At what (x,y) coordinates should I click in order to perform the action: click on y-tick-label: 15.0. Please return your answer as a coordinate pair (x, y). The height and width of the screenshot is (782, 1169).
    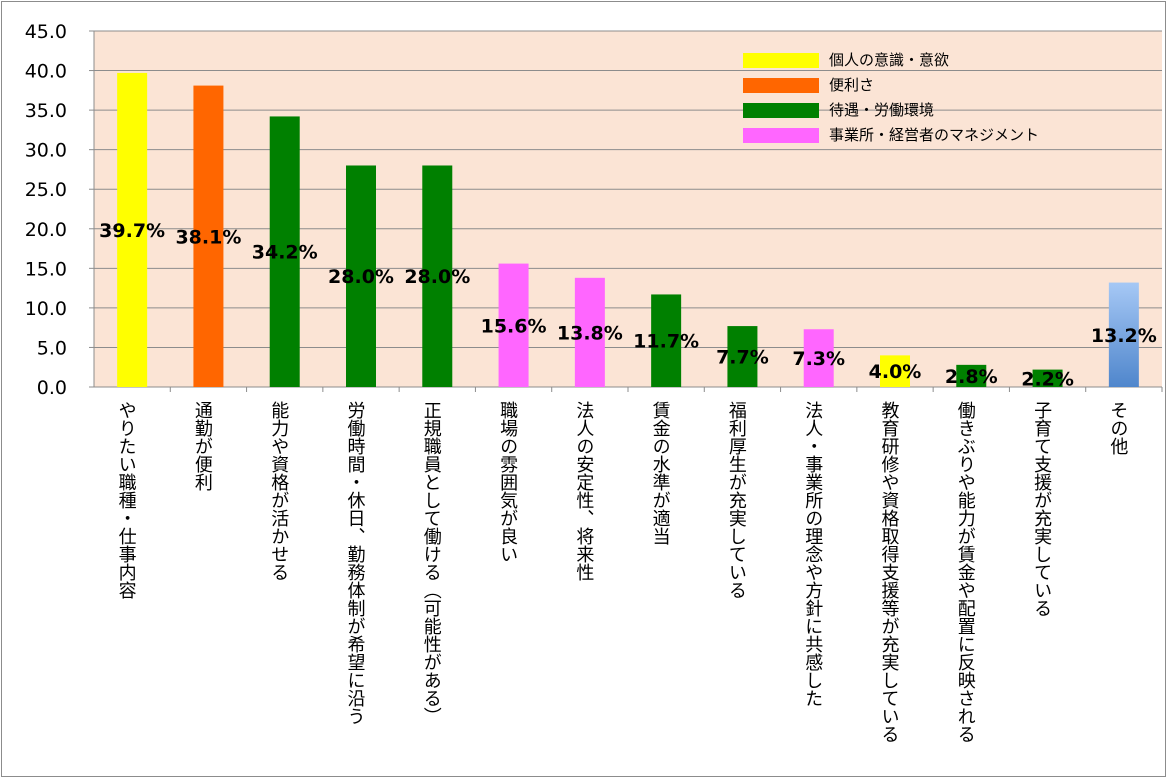
    Looking at the image, I should click on (46, 269).